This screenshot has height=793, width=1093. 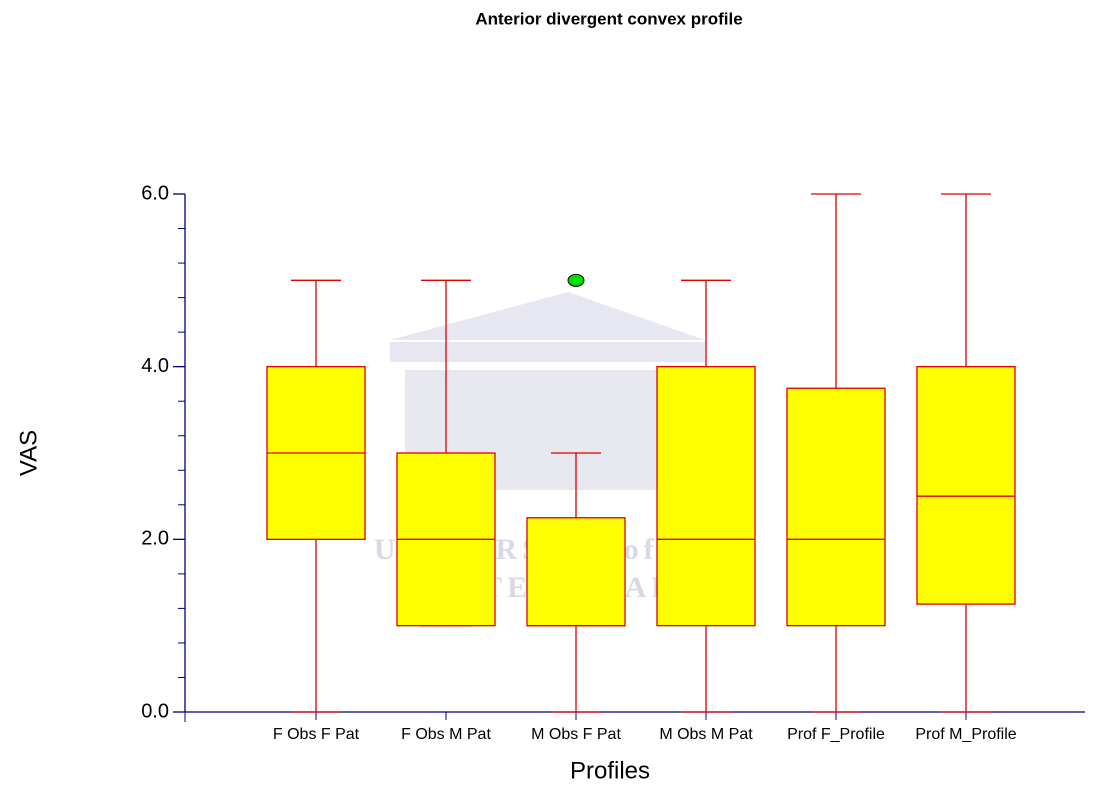 What do you see at coordinates (446, 734) in the screenshot?
I see `x-tick-label: F Obs M Pat` at bounding box center [446, 734].